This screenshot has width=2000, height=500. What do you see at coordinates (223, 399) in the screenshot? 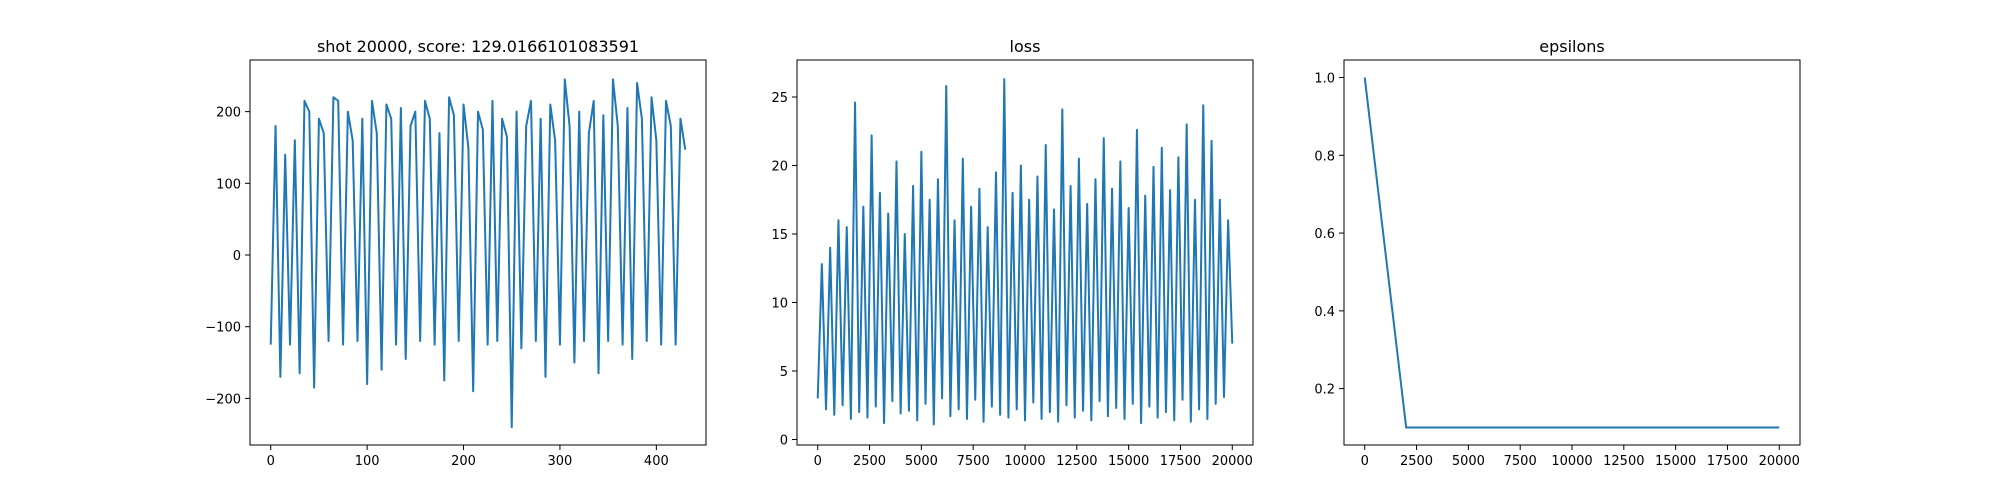
I see `y-tick-label: −200` at bounding box center [223, 399].